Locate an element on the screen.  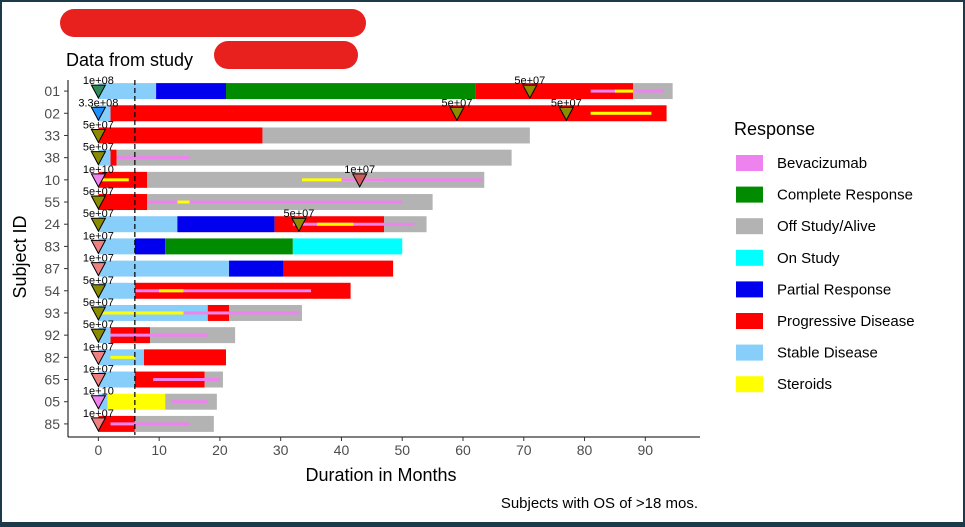
legend-label: Stable Disease is located at coordinates (827, 353).